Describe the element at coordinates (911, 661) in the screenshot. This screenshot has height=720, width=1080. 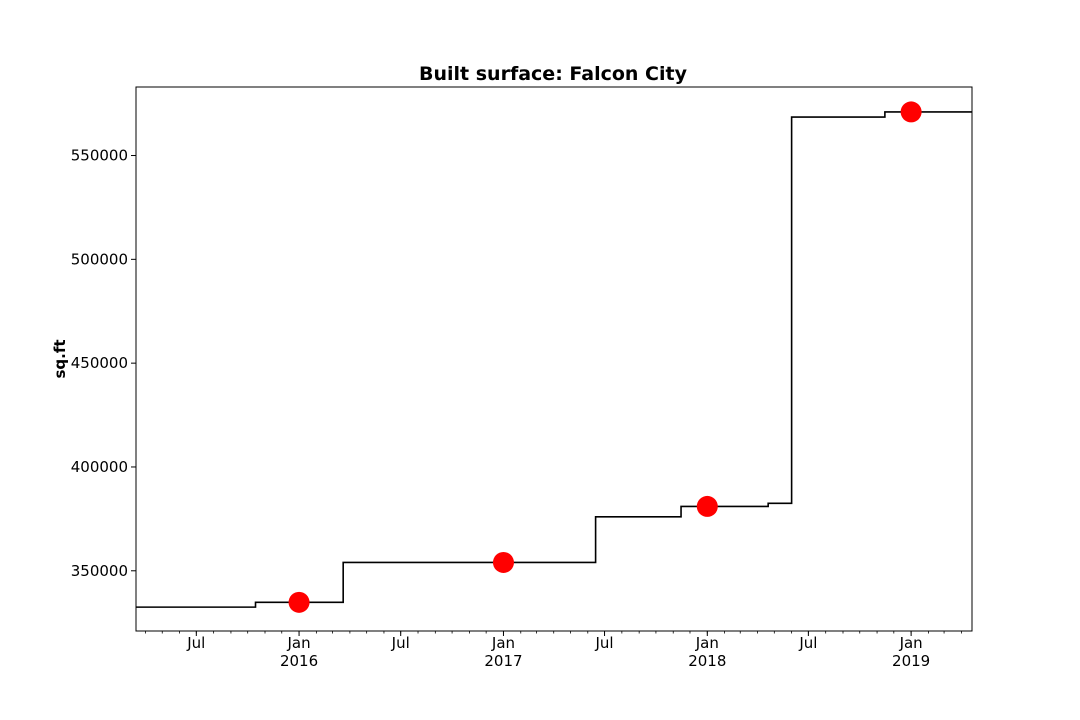
I see `x-tick-year-label: 2019` at that location.